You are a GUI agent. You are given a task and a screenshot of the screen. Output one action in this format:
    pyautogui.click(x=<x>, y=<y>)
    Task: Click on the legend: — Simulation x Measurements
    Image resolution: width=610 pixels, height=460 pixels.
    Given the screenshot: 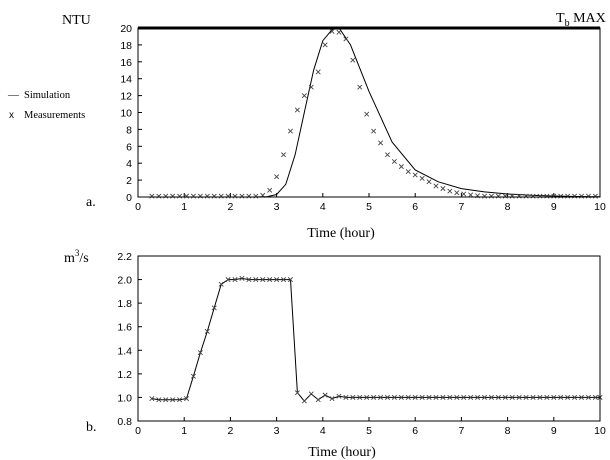 What is the action you would take?
    pyautogui.click(x=46, y=105)
    